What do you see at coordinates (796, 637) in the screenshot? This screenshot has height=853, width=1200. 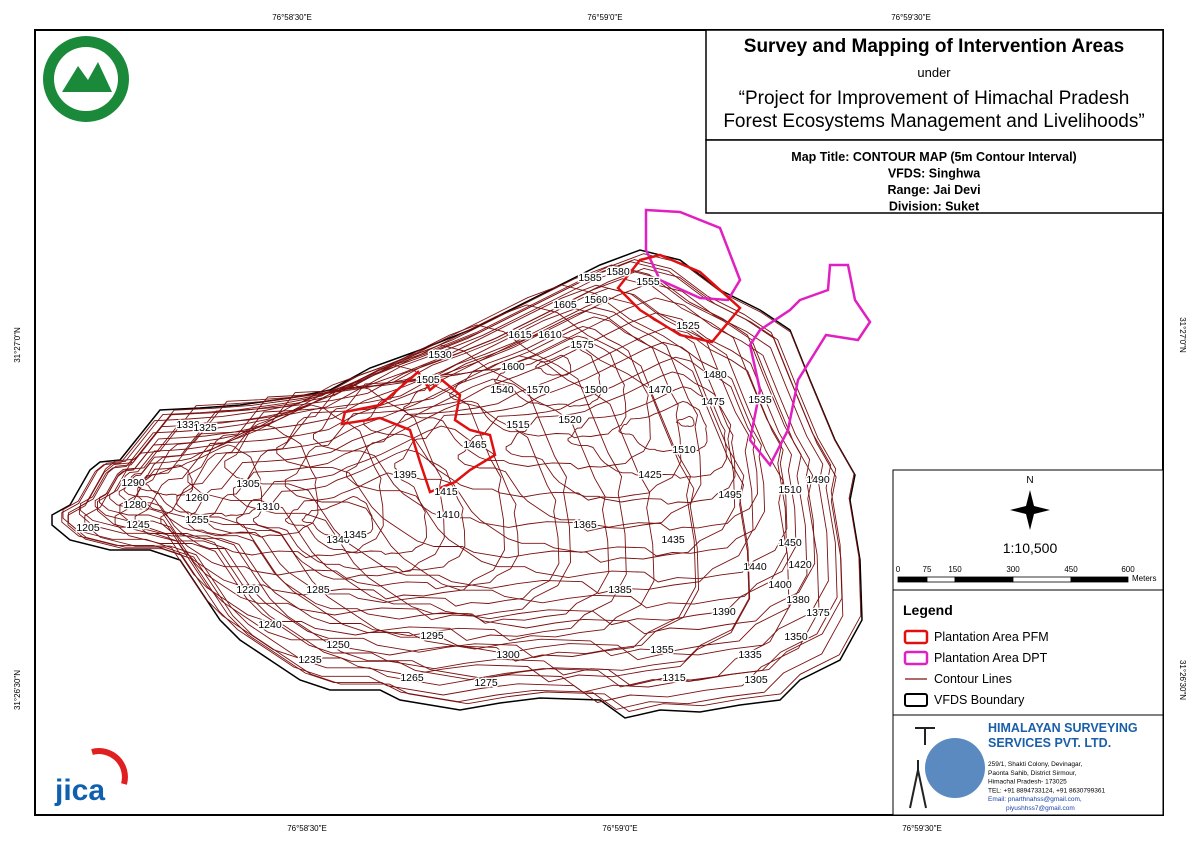 I see `contour-label: 1350` at bounding box center [796, 637].